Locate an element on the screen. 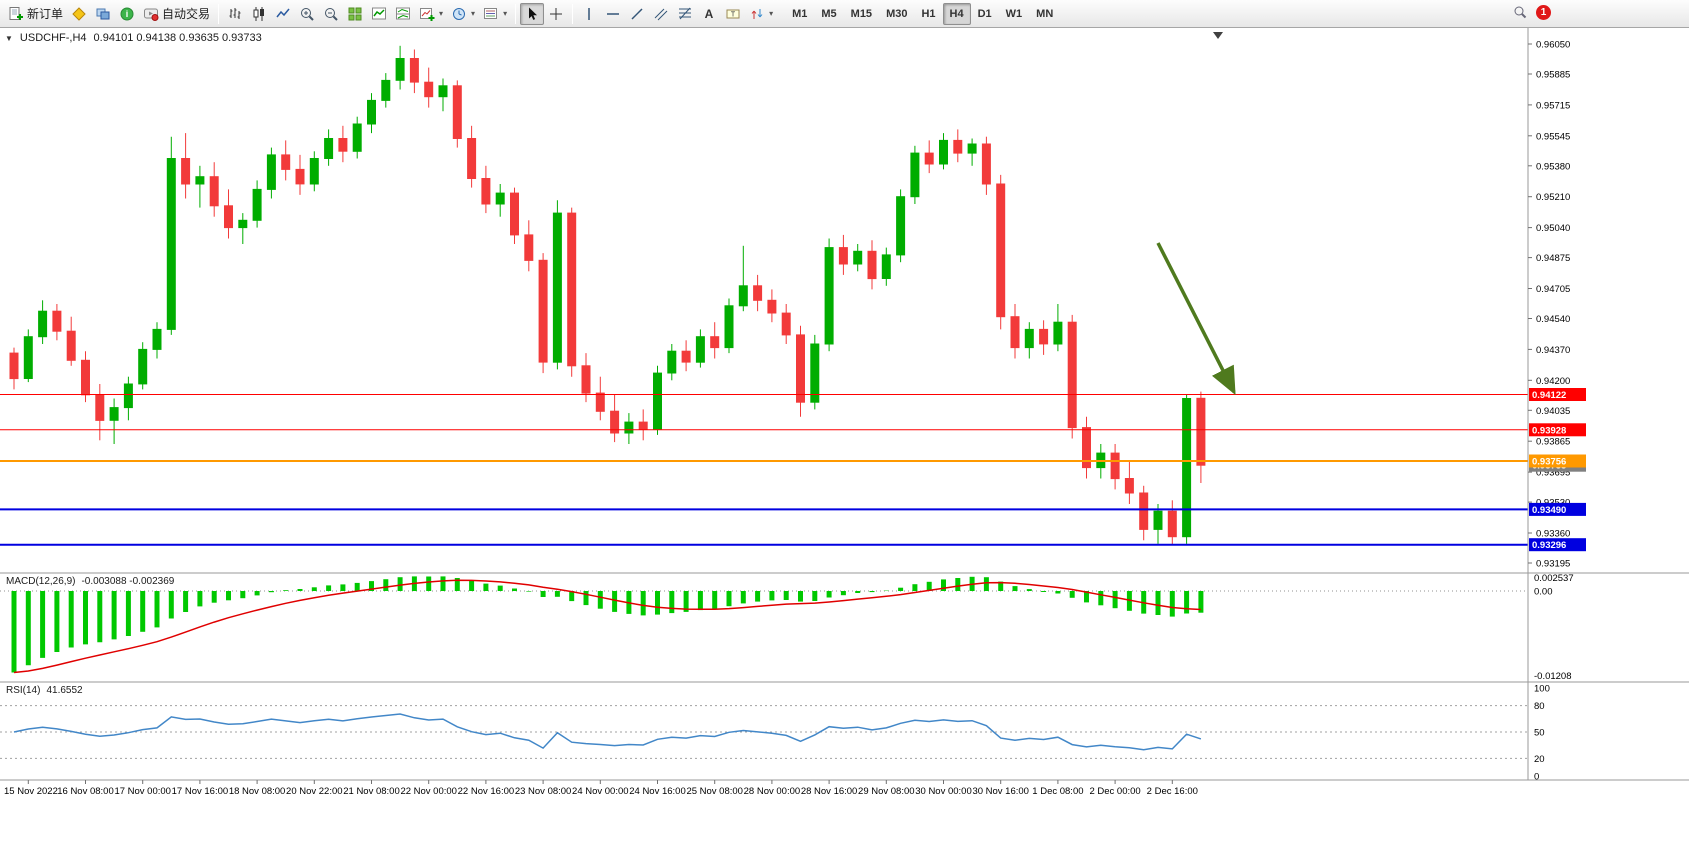  timeframe-h1: H1 is located at coordinates (928, 13).